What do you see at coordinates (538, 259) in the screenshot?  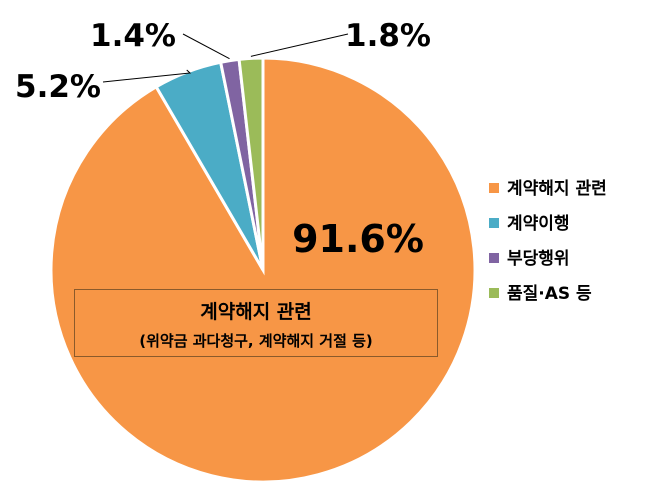 I see `legend-label-3: 부당행위` at bounding box center [538, 259].